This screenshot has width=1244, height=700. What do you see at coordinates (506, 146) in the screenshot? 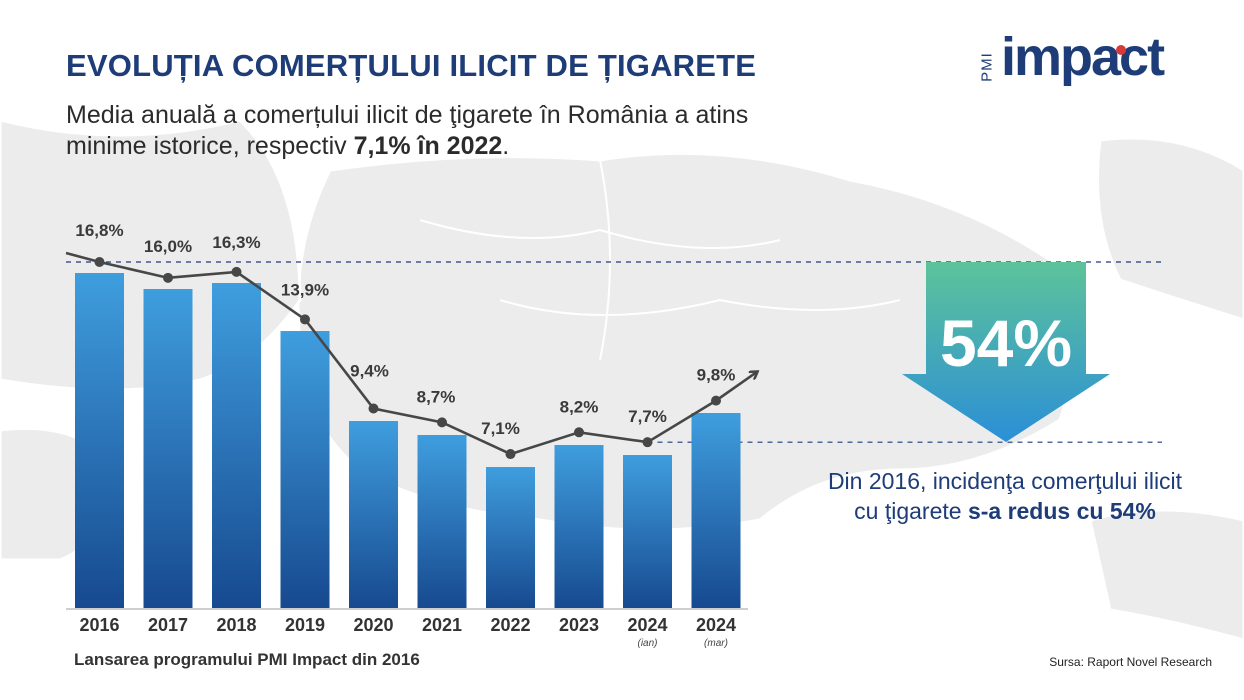
I see `subtitle-end: .` at bounding box center [506, 146].